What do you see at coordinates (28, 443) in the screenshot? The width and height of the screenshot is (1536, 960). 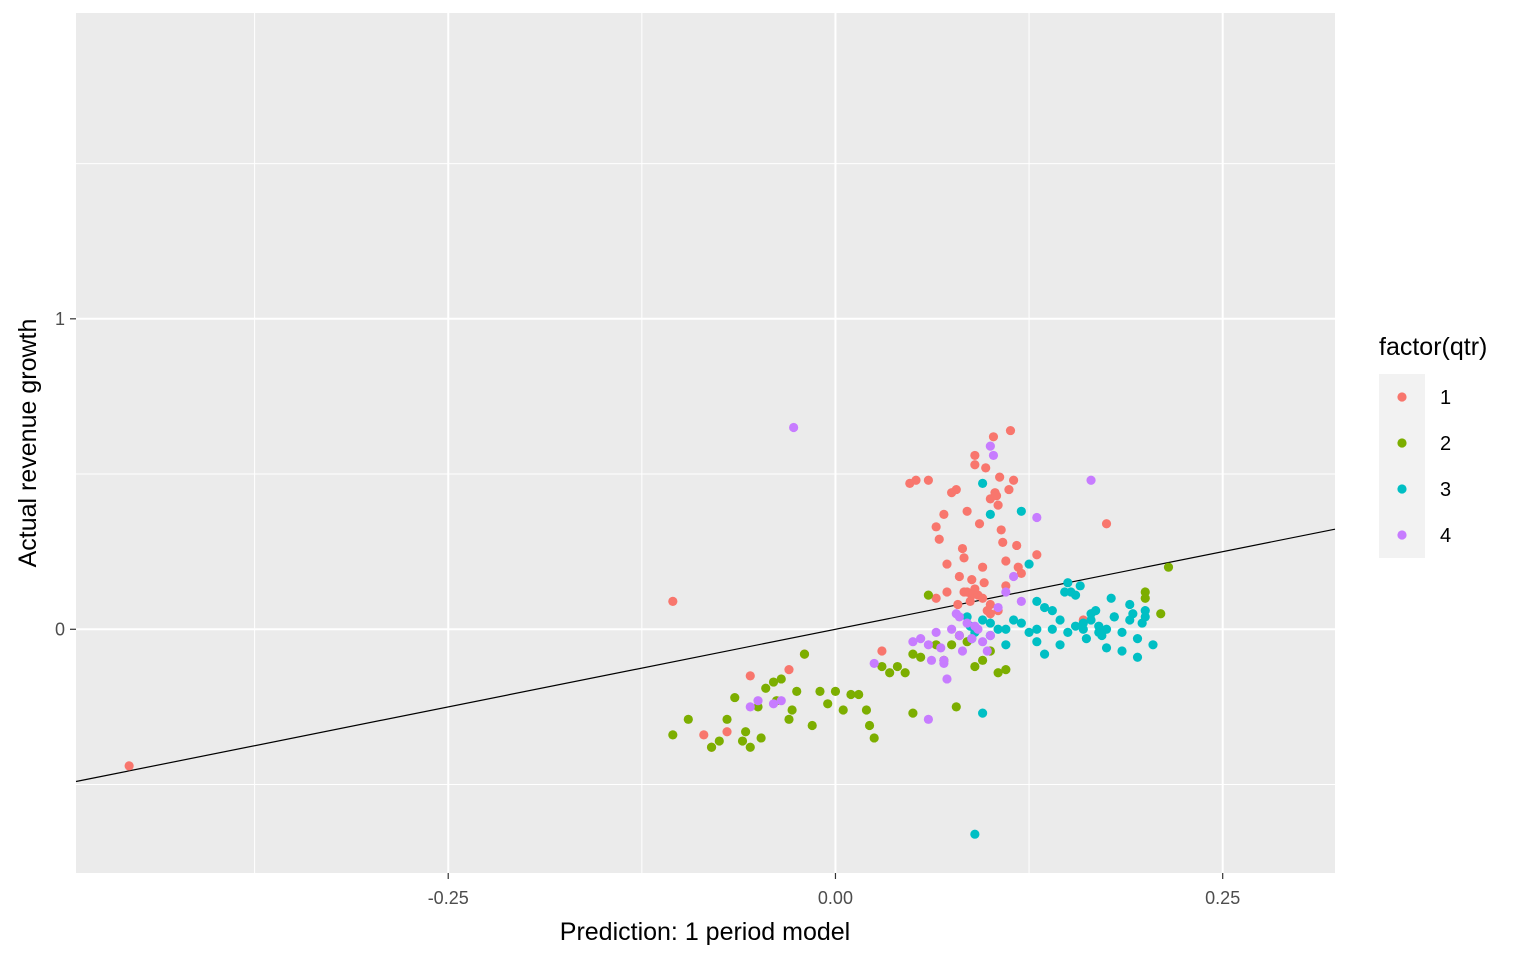 I see `y-axis-title: Actual revenue growth` at bounding box center [28, 443].